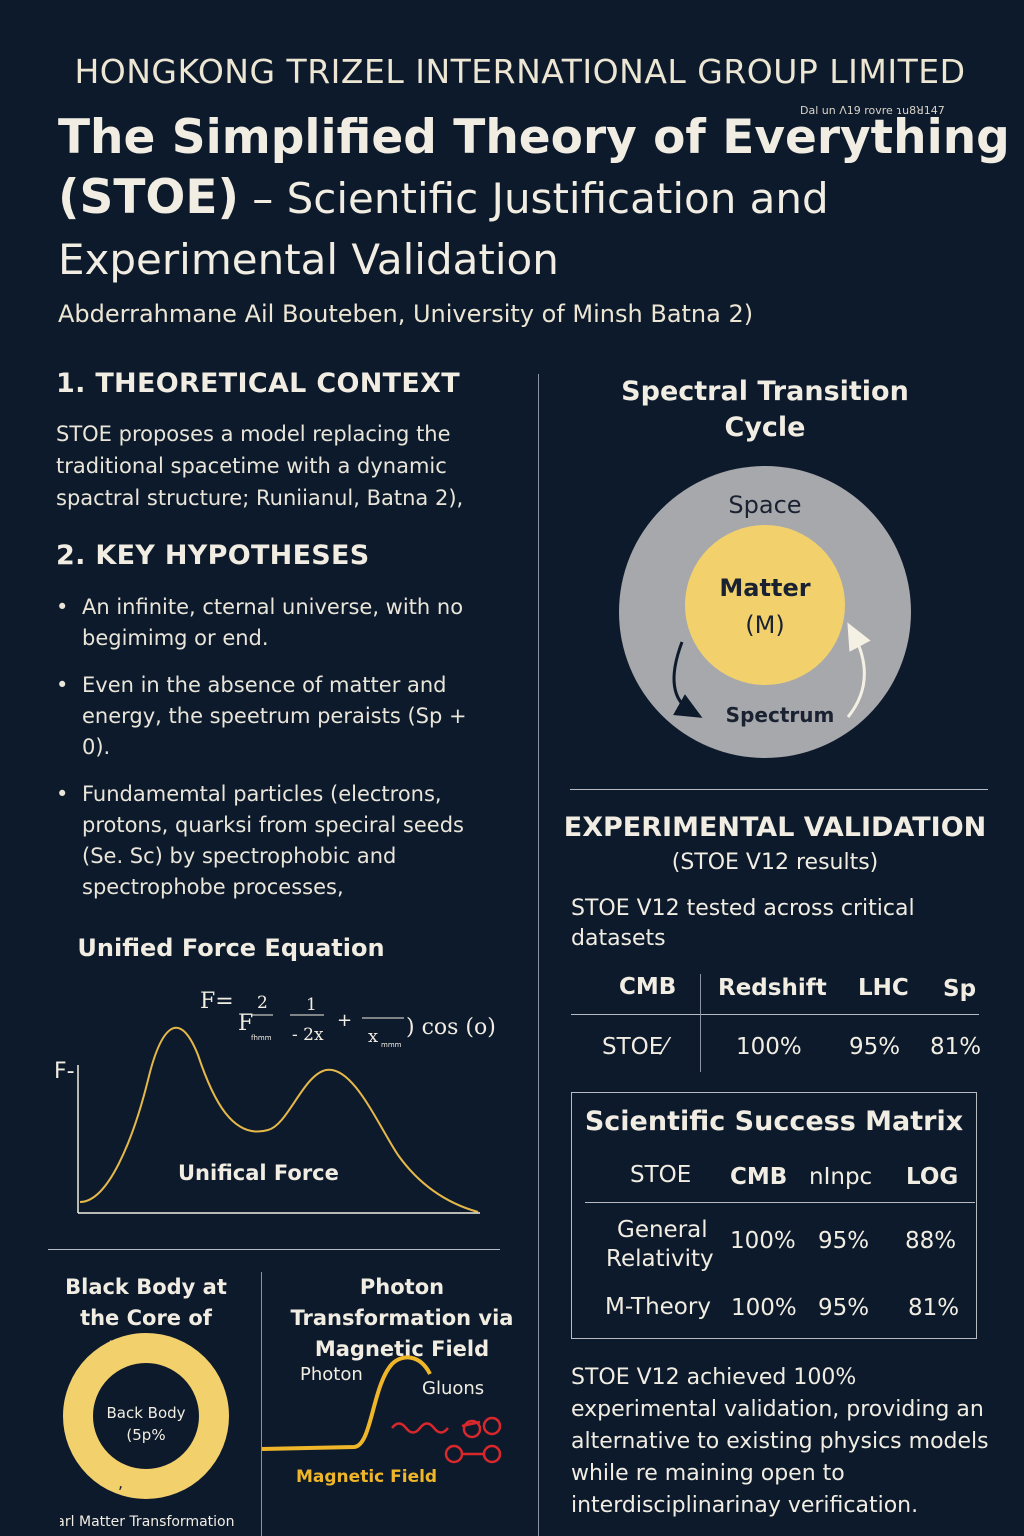  What do you see at coordinates (660, 1259) in the screenshot?
I see `matrix-row-label: Relativity` at bounding box center [660, 1259].